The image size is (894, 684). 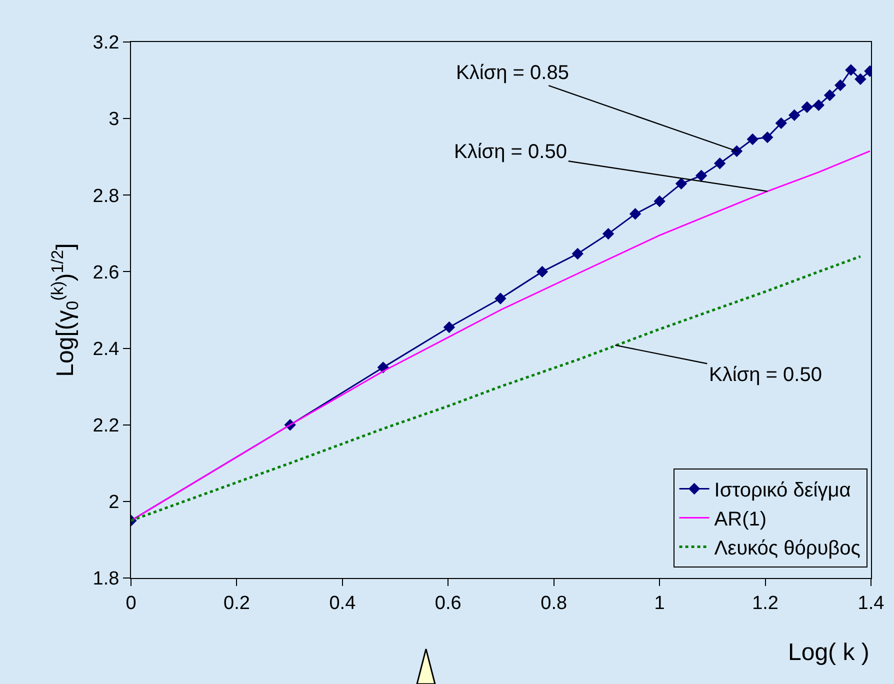 What do you see at coordinates (448, 603) in the screenshot?
I see `x-tick-label: 0.6` at bounding box center [448, 603].